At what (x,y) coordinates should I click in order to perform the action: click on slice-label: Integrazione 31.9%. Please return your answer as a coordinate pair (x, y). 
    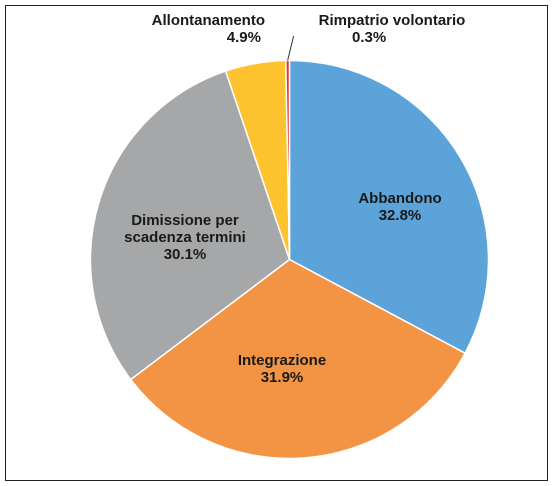
    Looking at the image, I should click on (282, 369).